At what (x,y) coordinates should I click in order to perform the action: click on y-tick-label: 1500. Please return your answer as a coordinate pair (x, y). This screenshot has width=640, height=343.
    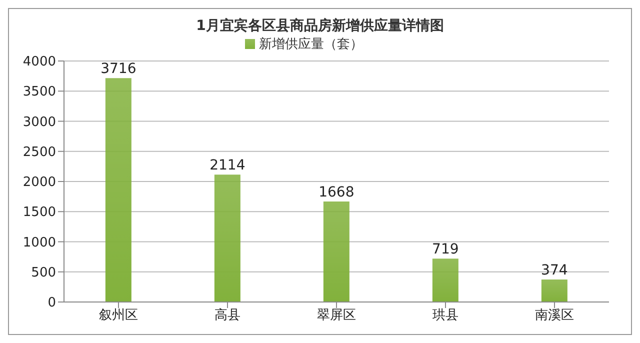
    Looking at the image, I should click on (39, 212).